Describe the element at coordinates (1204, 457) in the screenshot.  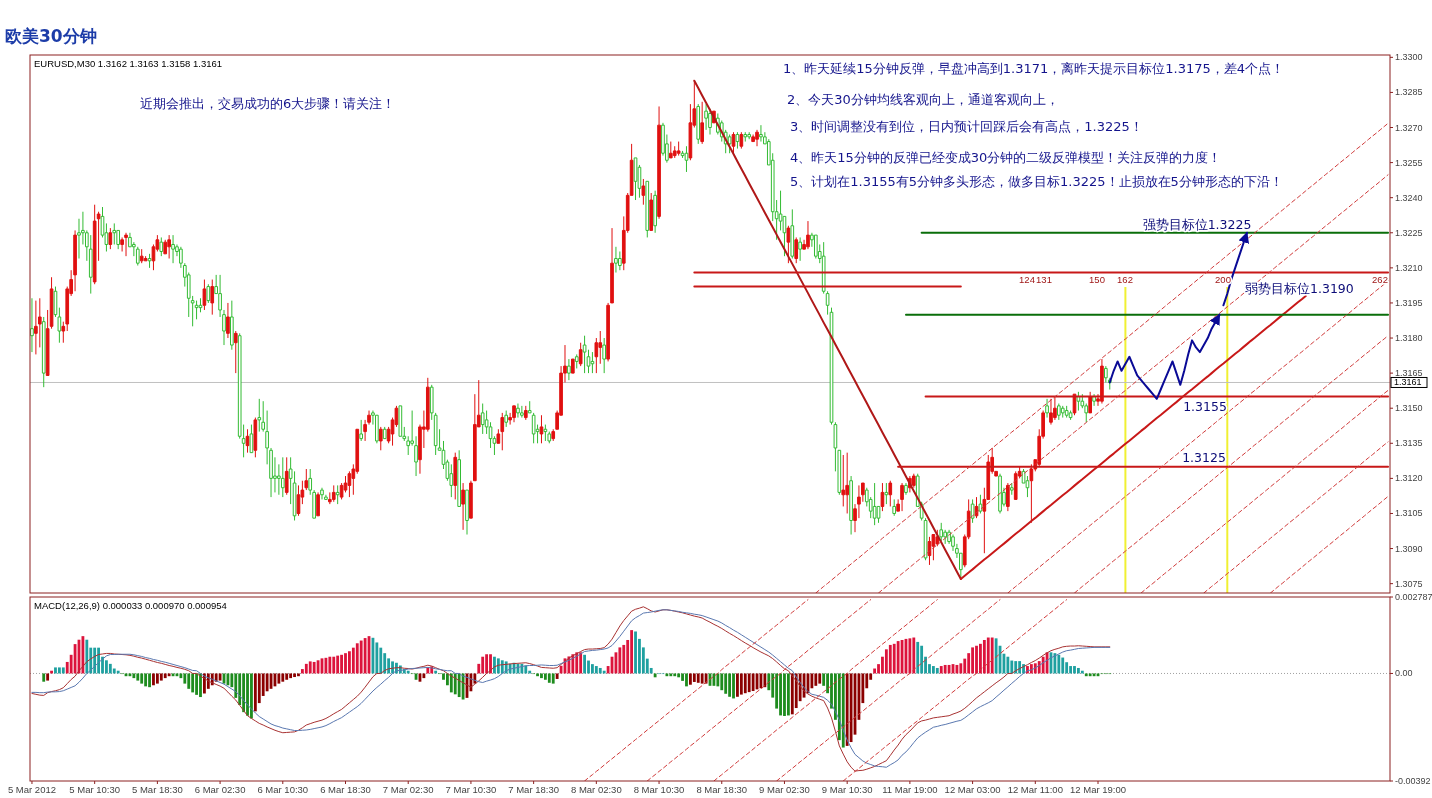
I see `annotation: 1.3125` at that location.